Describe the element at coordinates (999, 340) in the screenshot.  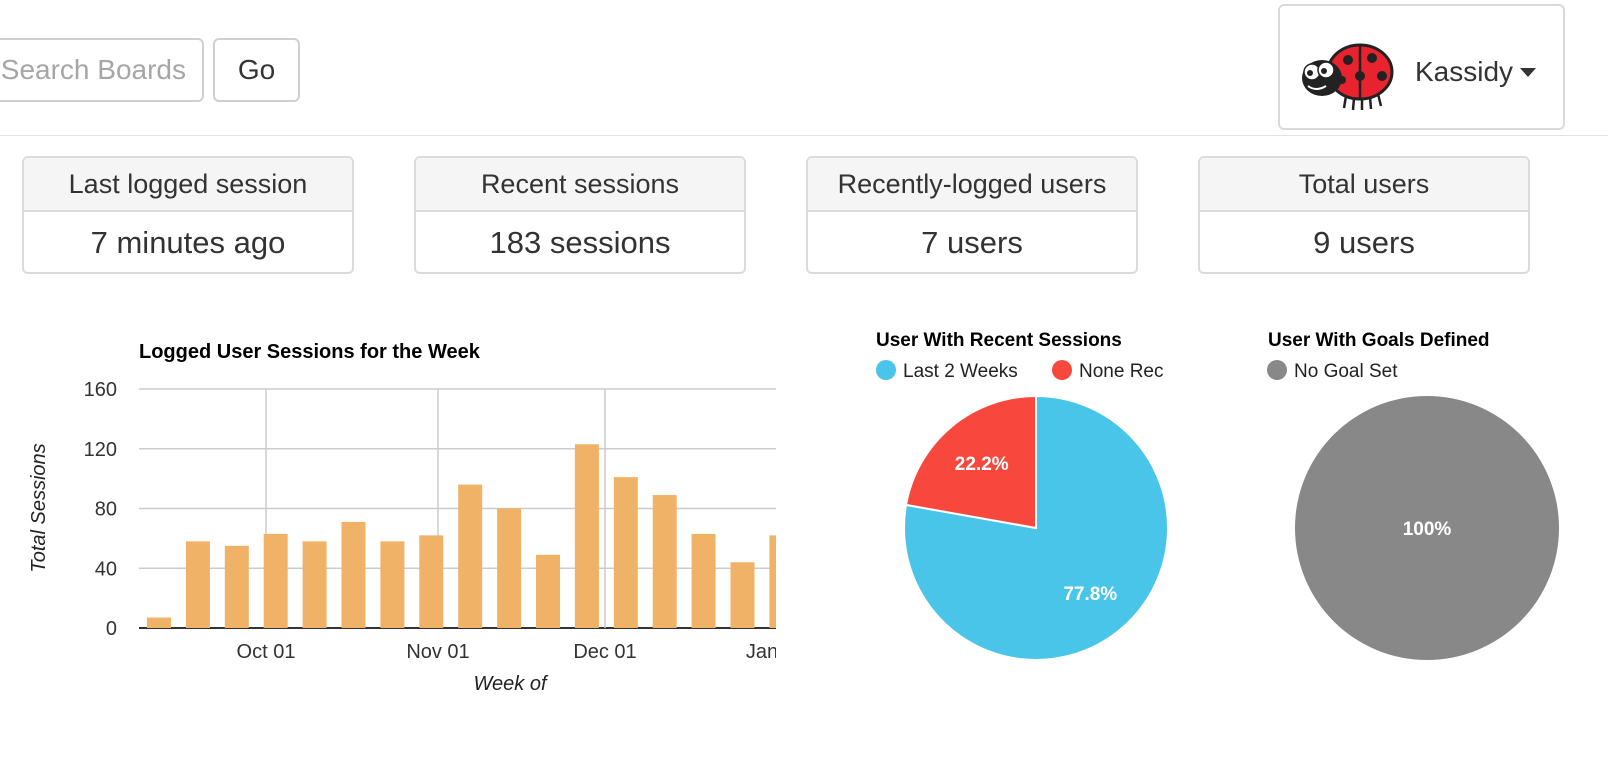
I see `pie1-title: User With Recent Sessions` at that location.